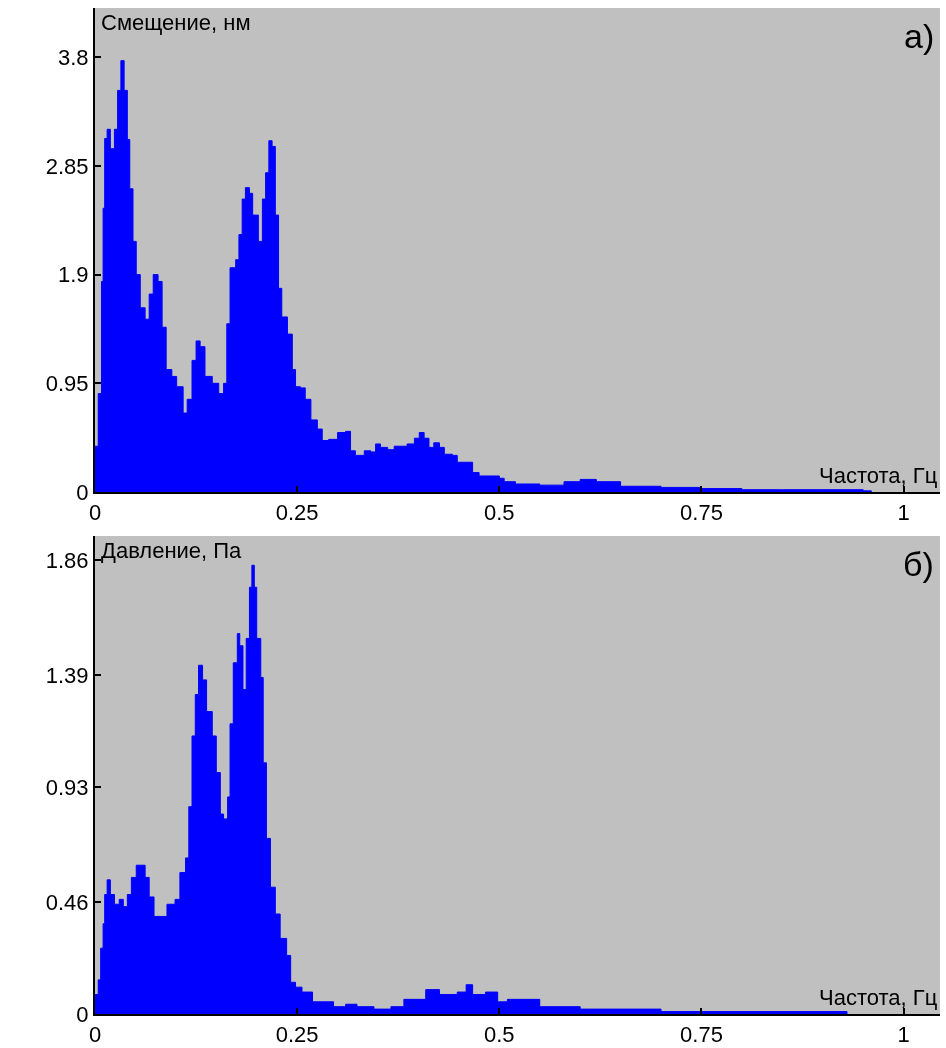 The height and width of the screenshot is (1048, 946). Describe the element at coordinates (67, 675) in the screenshot. I see `y-tick-label: 1.39` at that location.